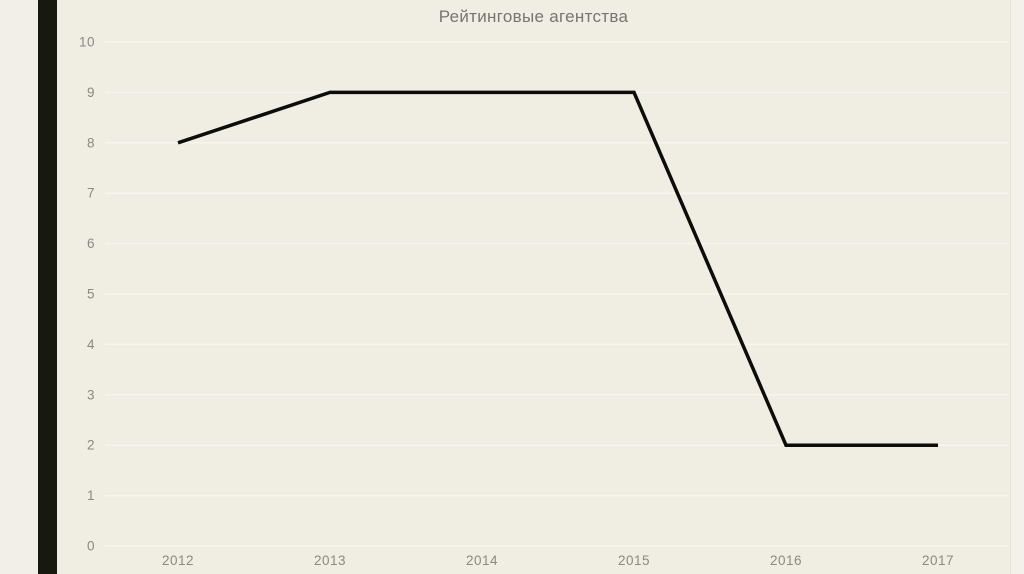 This screenshot has height=574, width=1024. What do you see at coordinates (91, 344) in the screenshot?
I see `y-tick-label: 4` at bounding box center [91, 344].